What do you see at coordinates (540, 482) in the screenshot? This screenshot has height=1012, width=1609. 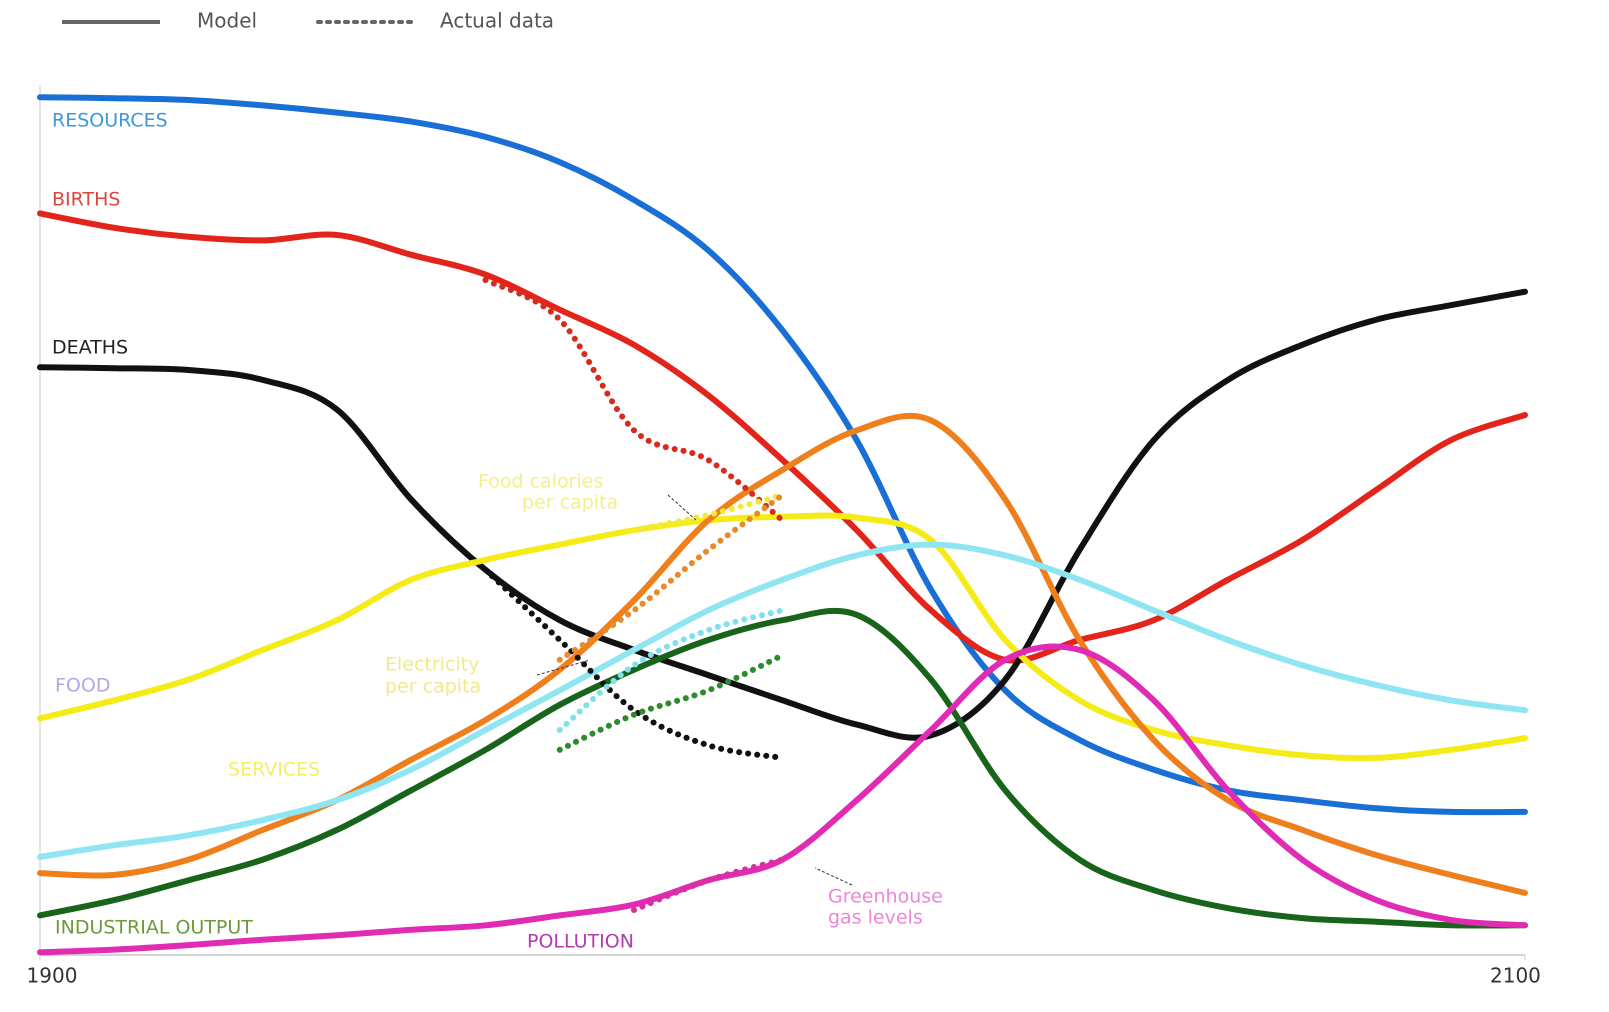 I see `annotation: Food calories` at bounding box center [540, 482].